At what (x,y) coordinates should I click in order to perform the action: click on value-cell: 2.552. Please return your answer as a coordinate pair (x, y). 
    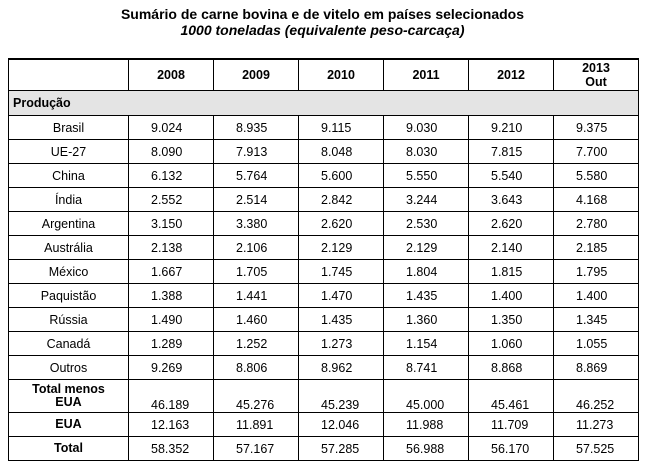
    Looking at the image, I should click on (171, 199).